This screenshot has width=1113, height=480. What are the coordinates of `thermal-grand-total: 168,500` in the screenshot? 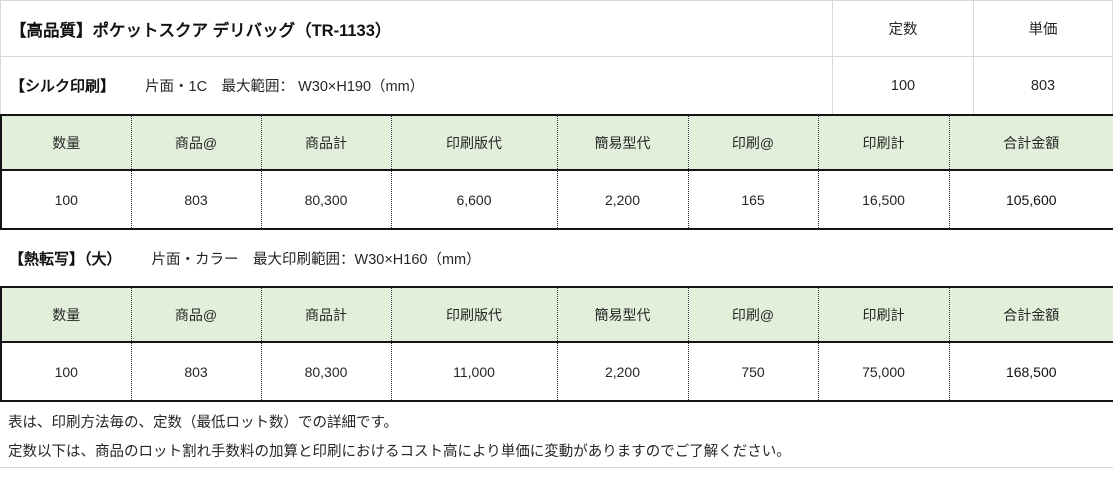 It's located at (1030, 371).